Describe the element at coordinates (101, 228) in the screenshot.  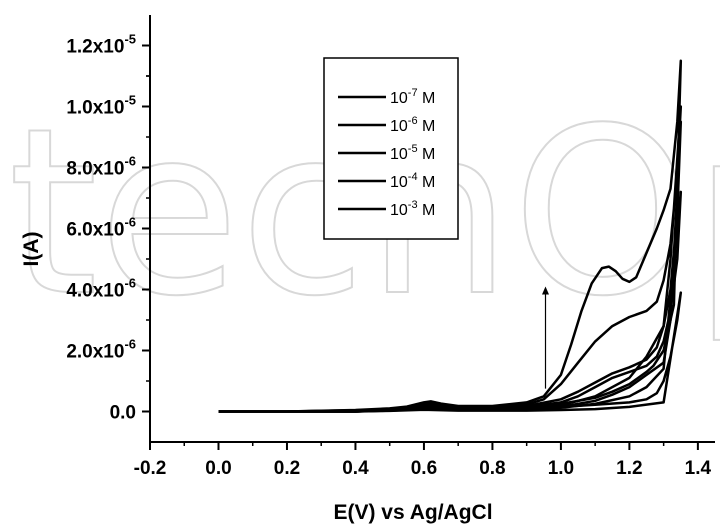
I see `y-tick-label: 6.0x10⁻⁶` at that location.